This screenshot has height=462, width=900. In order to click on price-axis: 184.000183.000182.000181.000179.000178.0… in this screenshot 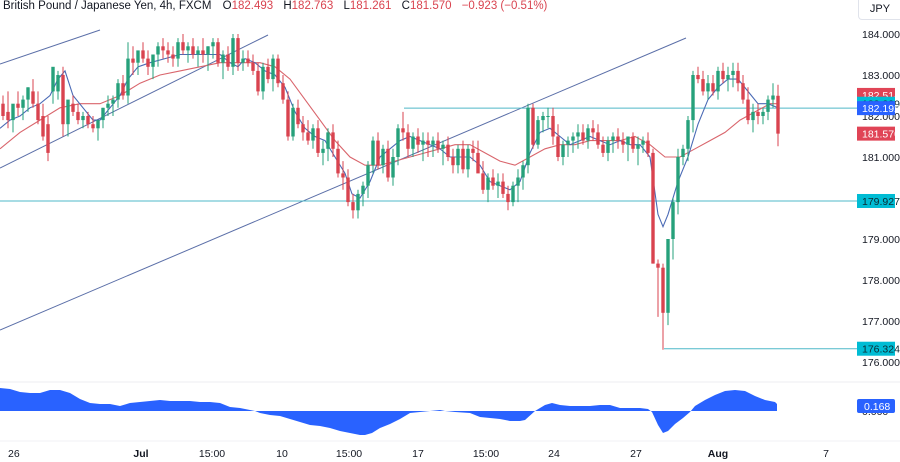, I will do `click(881, 223)`.